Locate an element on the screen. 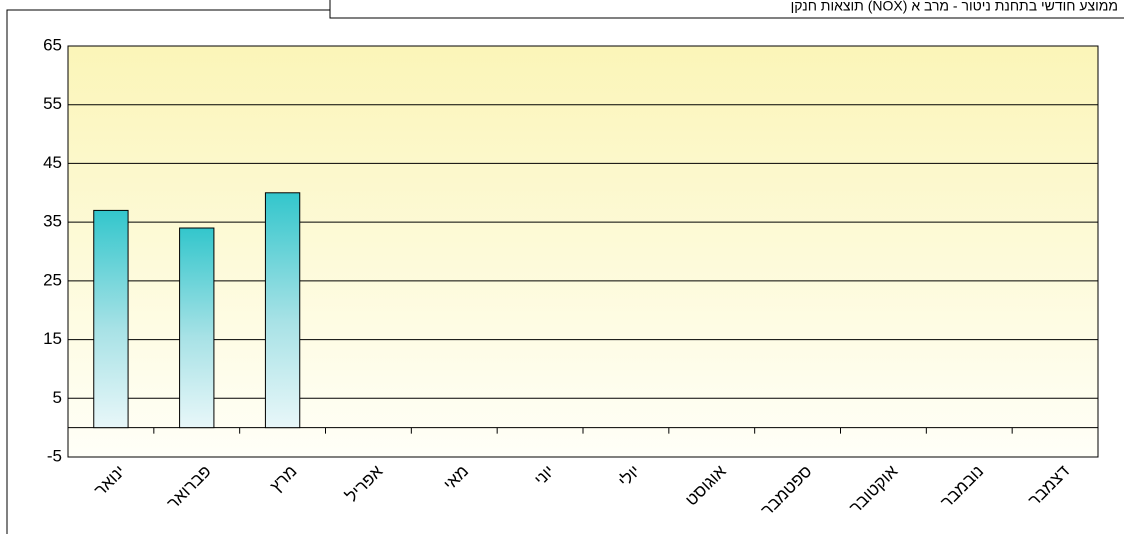 The height and width of the screenshot is (534, 1124). x-tick-label: מאי is located at coordinates (456, 478).